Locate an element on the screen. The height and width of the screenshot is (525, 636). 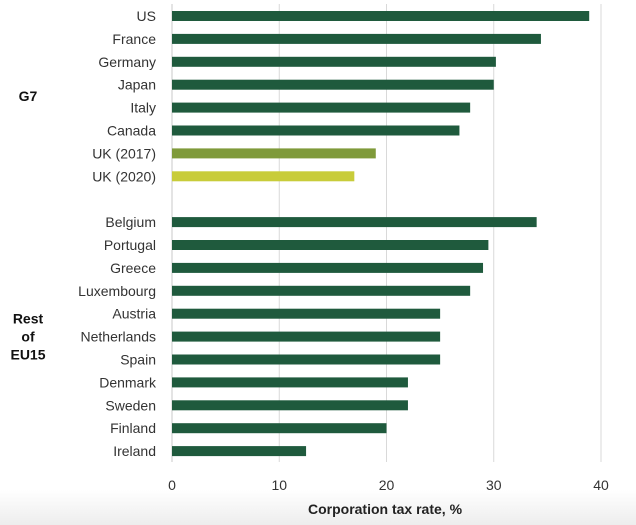
x-axis-title: Corporation tax rate, % is located at coordinates (385, 509).